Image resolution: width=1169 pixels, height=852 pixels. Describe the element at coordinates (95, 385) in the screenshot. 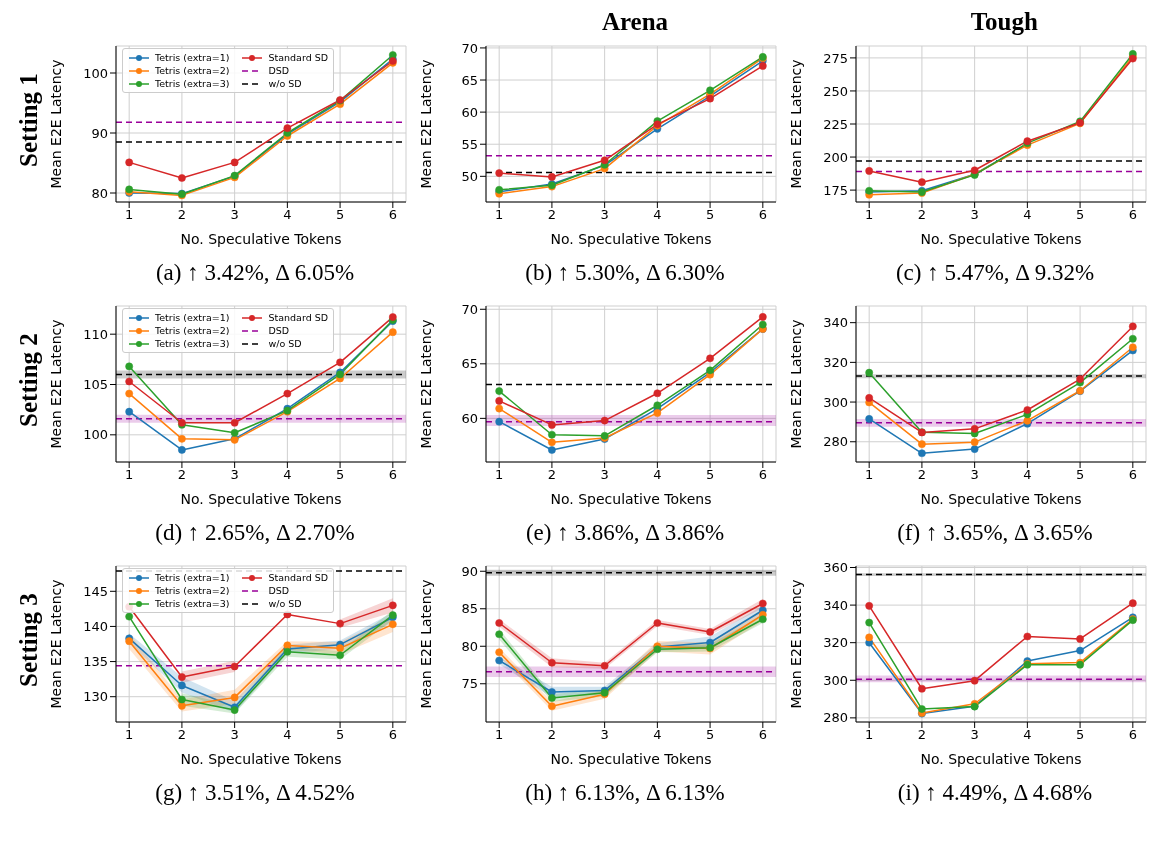

I see `y-tick-label: 105` at that location.